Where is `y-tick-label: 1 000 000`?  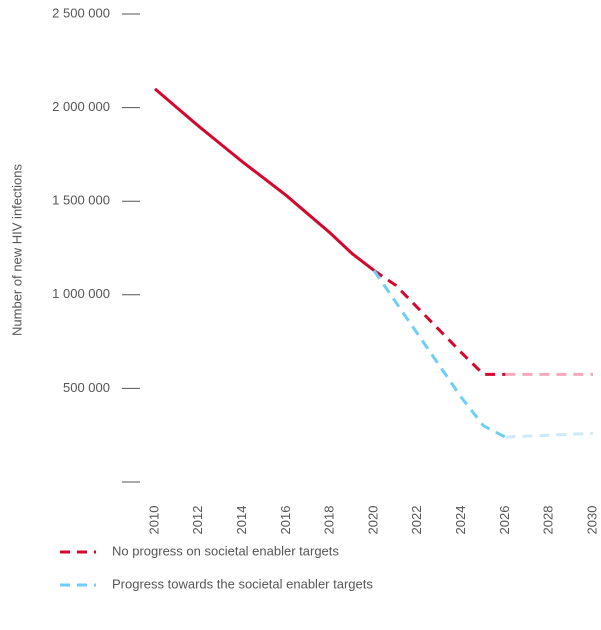 y-tick-label: 1 000 000 is located at coordinates (81, 293).